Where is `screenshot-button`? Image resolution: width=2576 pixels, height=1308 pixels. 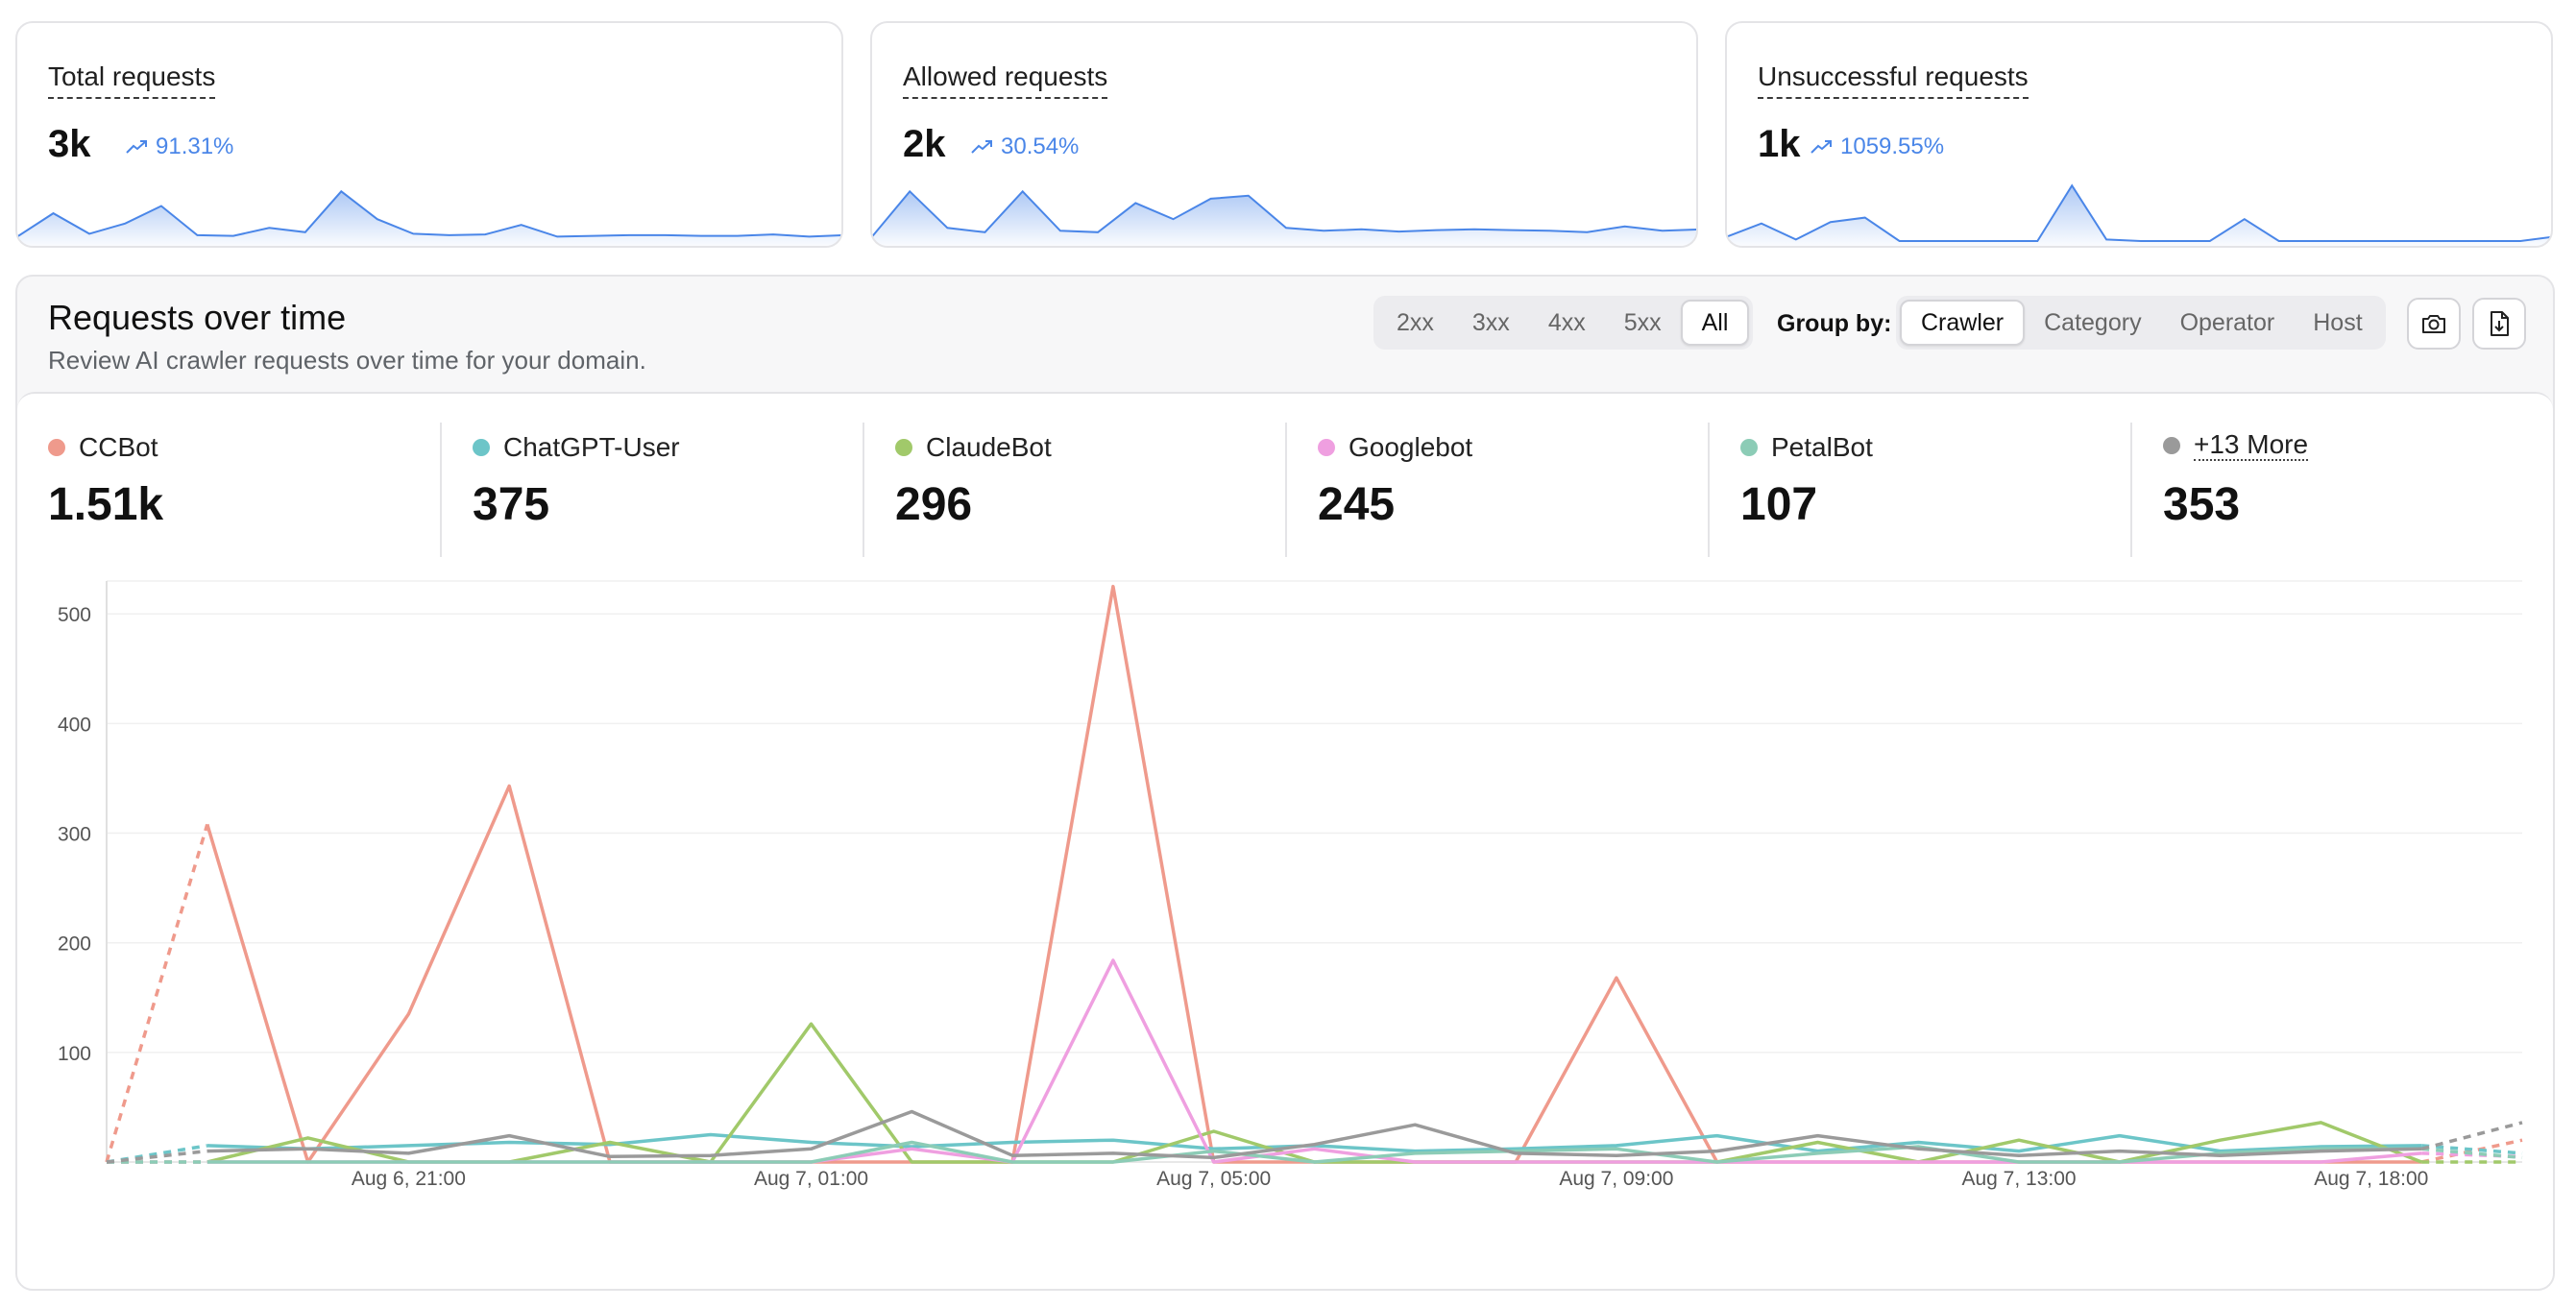
screenshot-button is located at coordinates (2434, 324).